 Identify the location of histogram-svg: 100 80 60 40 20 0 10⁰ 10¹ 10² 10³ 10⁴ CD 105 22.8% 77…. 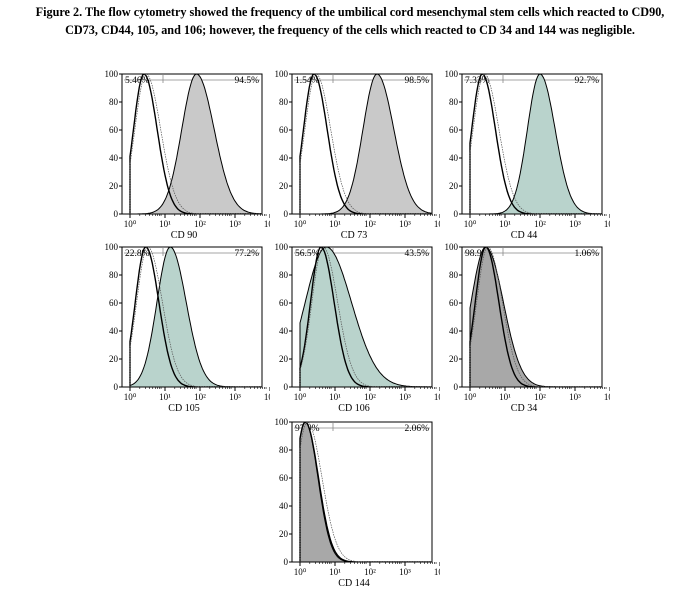
(187, 328).